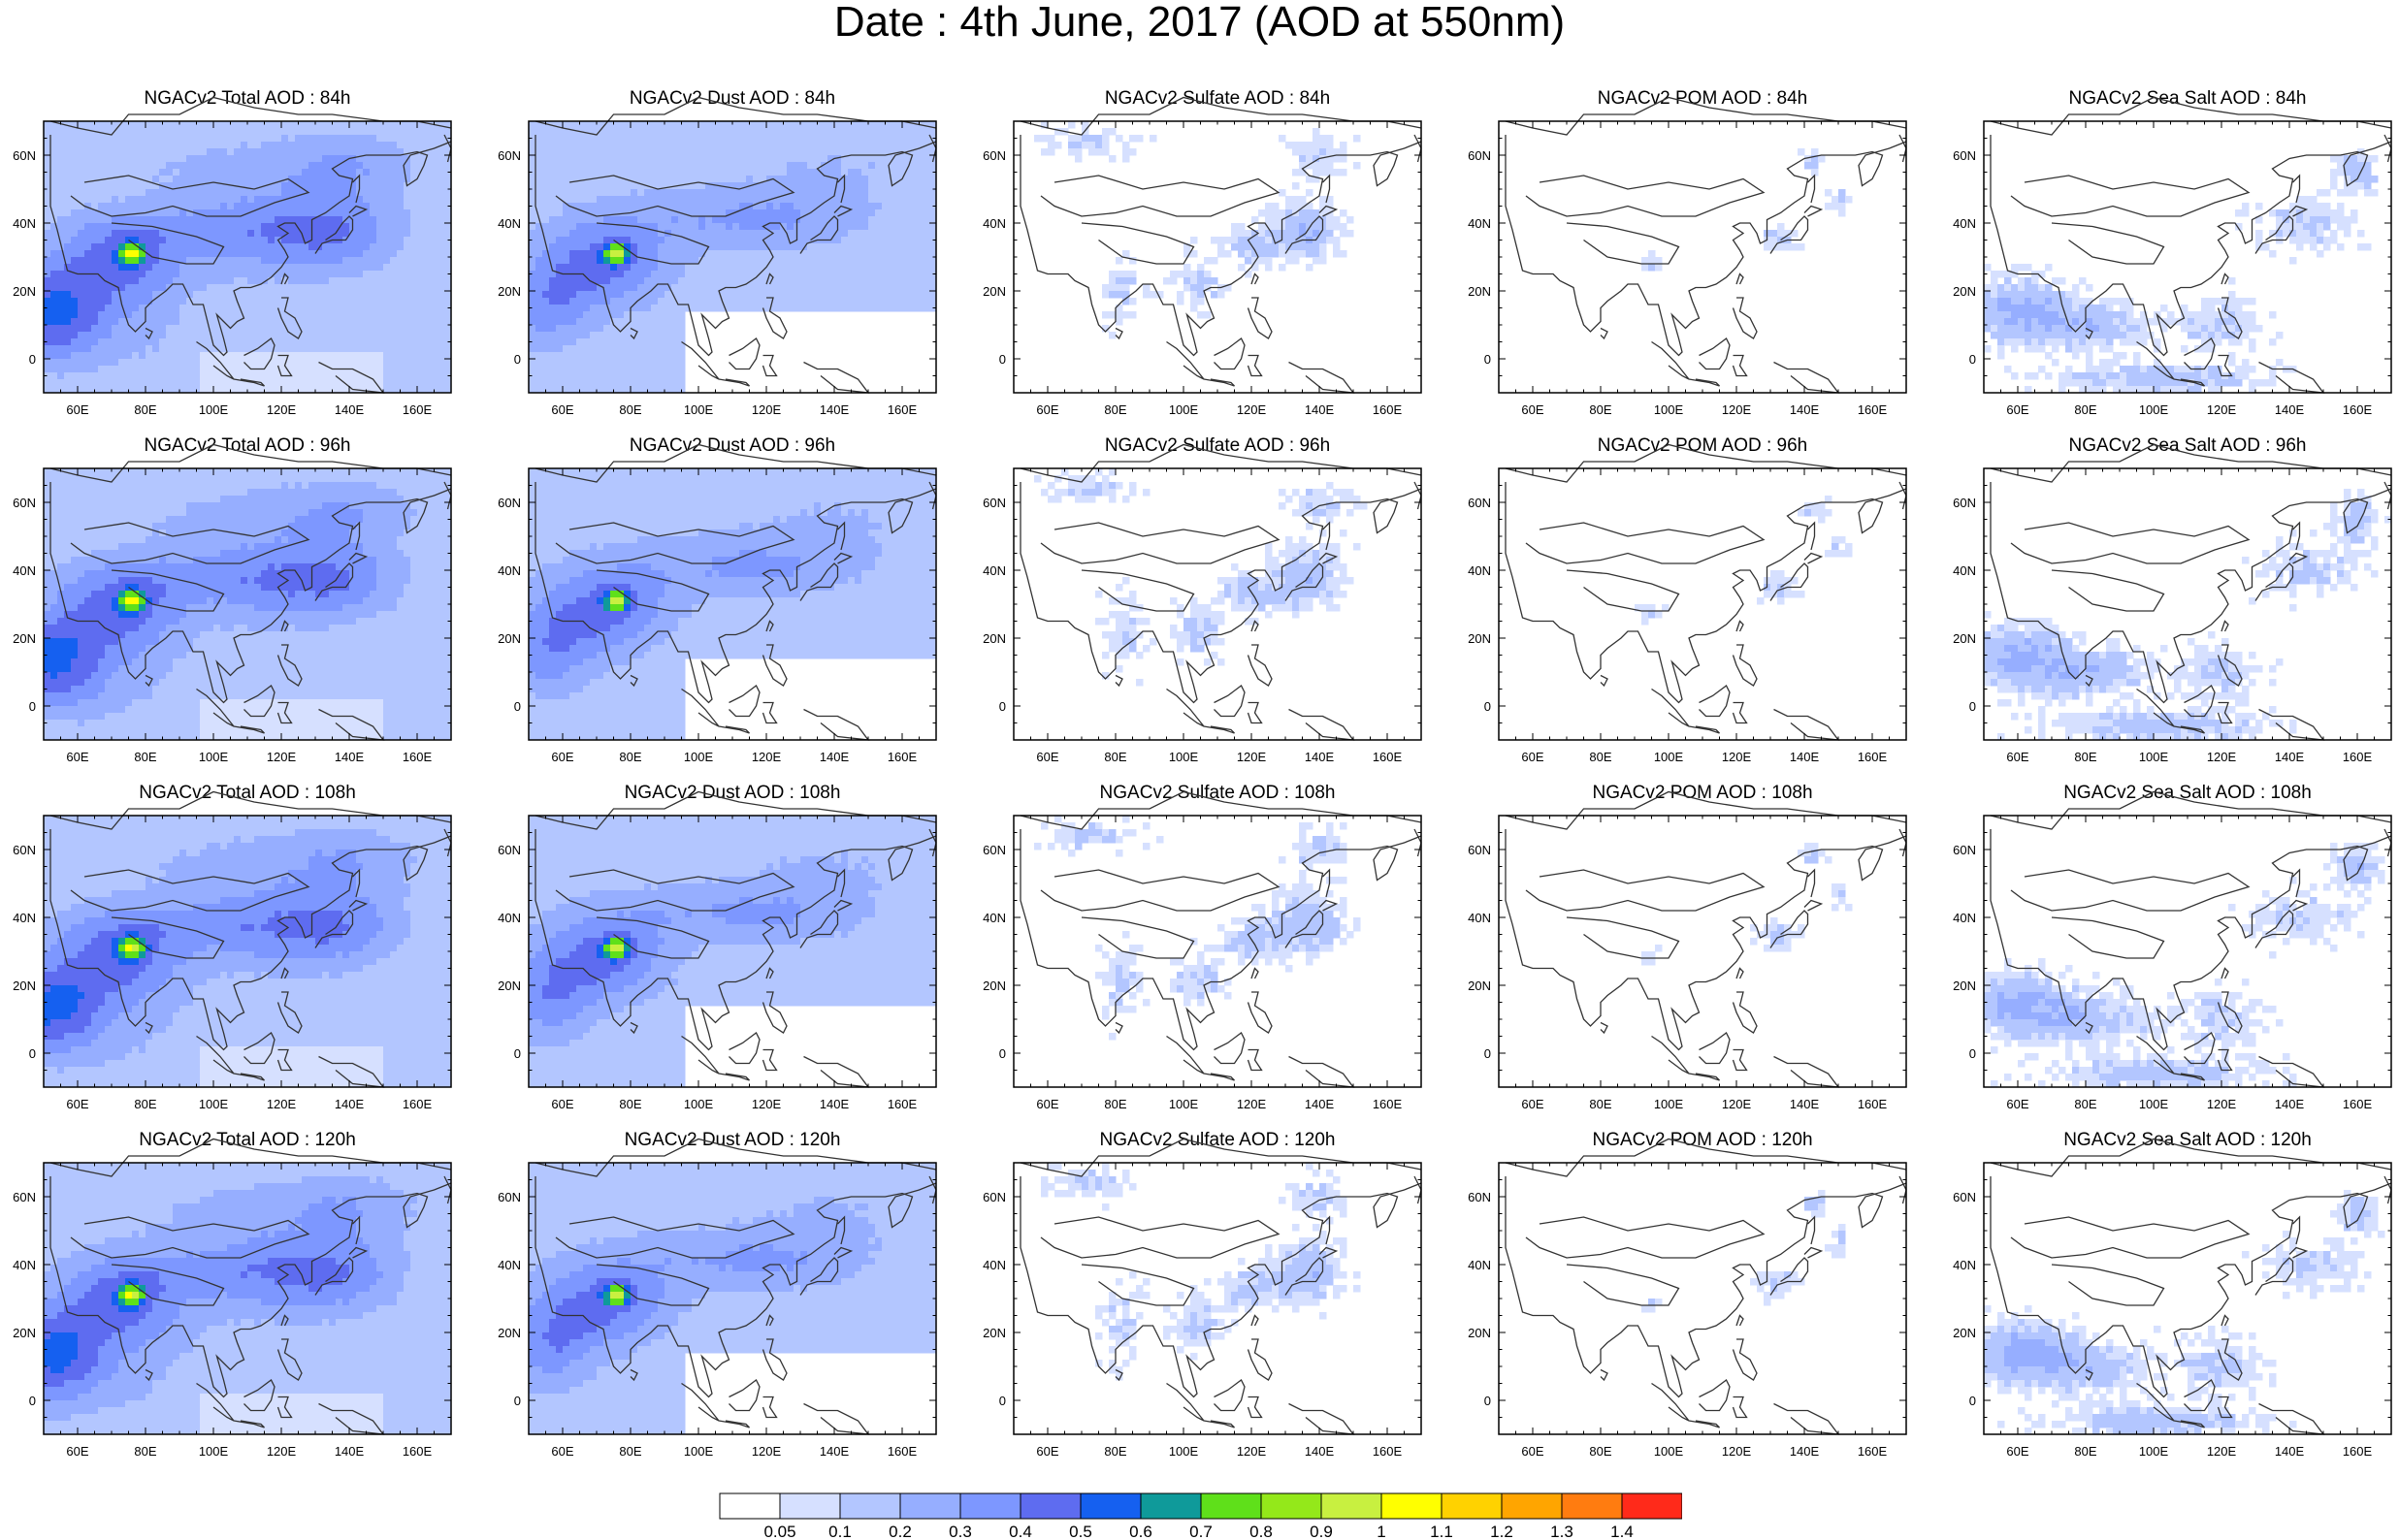 This screenshot has height=1540, width=2399. What do you see at coordinates (901, 1531) in the screenshot?
I see `colorbar-label: 0.2` at bounding box center [901, 1531].